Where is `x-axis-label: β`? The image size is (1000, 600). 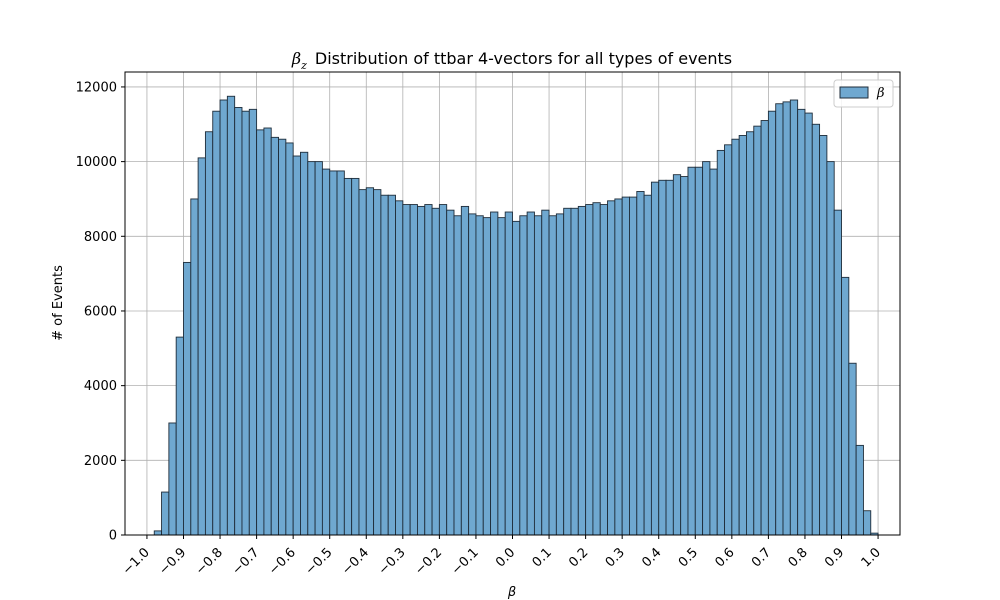
x-axis-label: β is located at coordinates (511, 592).